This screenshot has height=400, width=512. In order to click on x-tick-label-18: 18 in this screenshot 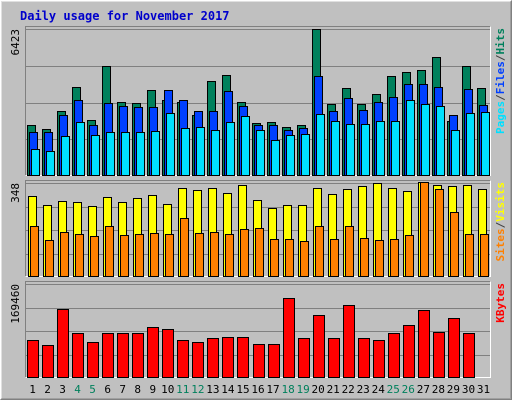, I will do `click(287, 389)`.